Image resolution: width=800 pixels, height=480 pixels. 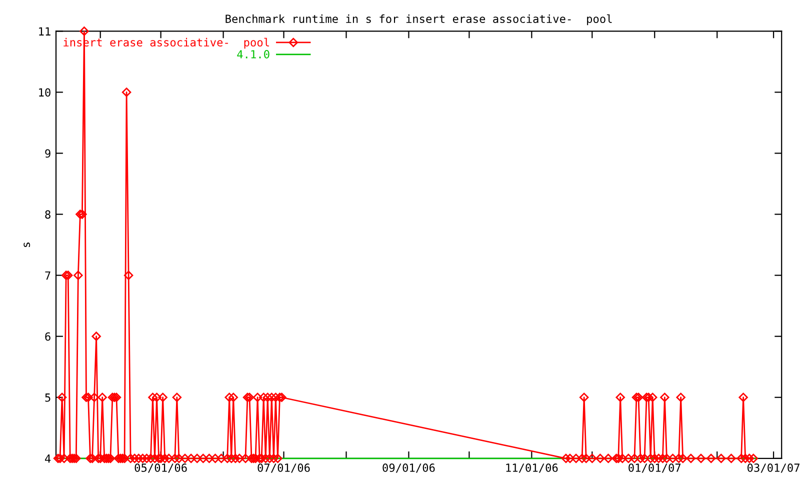 What do you see at coordinates (27, 244) in the screenshot?
I see `y-axis-title: s` at bounding box center [27, 244].